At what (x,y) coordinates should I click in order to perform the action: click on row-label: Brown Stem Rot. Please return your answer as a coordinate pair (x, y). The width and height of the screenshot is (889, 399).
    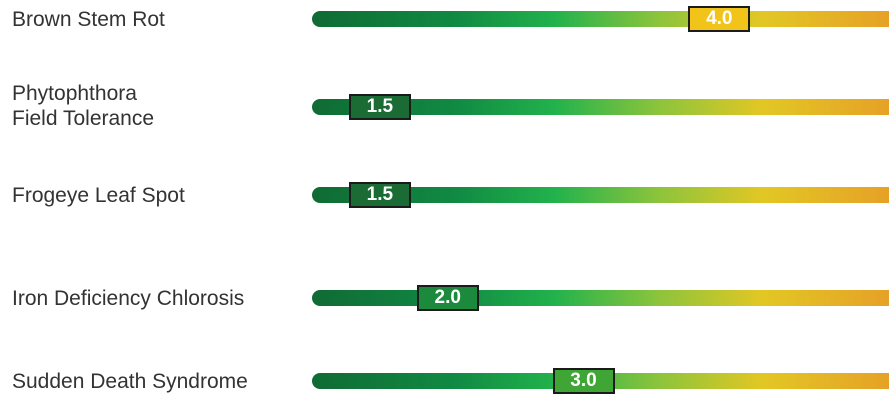
    Looking at the image, I should click on (88, 19).